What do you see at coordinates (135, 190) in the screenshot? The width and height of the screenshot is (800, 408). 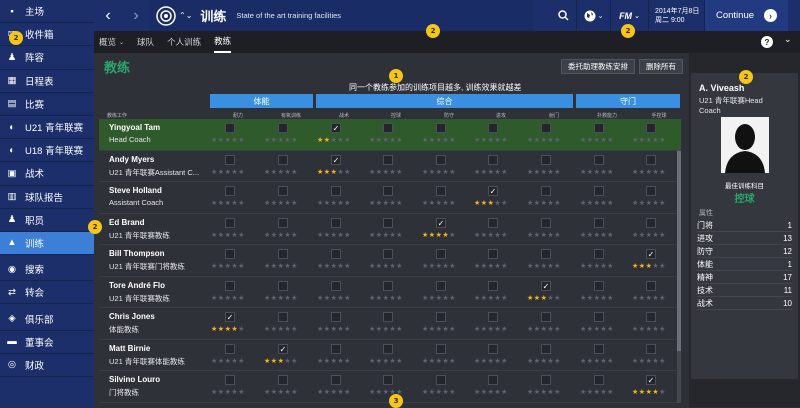 I see `coach-name: Steve Holland` at bounding box center [135, 190].